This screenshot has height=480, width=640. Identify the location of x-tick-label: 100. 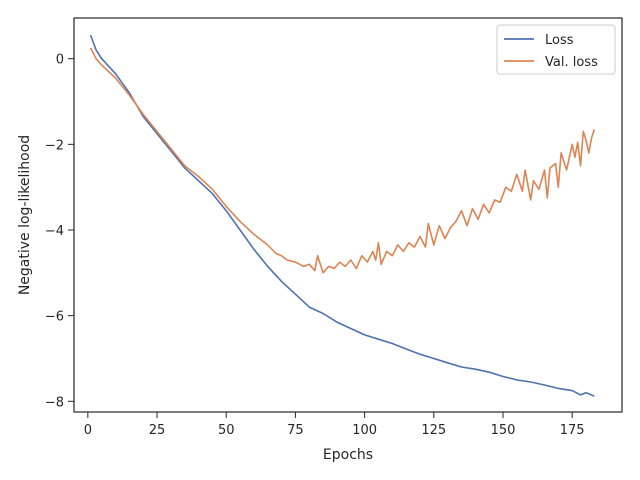
(364, 430).